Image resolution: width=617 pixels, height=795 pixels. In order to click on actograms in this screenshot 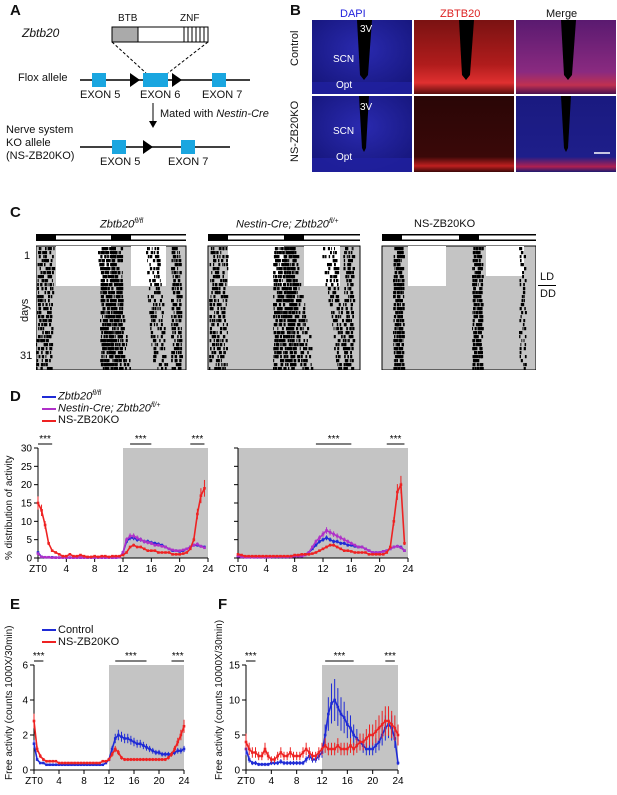, I will do `click(286, 302)`.